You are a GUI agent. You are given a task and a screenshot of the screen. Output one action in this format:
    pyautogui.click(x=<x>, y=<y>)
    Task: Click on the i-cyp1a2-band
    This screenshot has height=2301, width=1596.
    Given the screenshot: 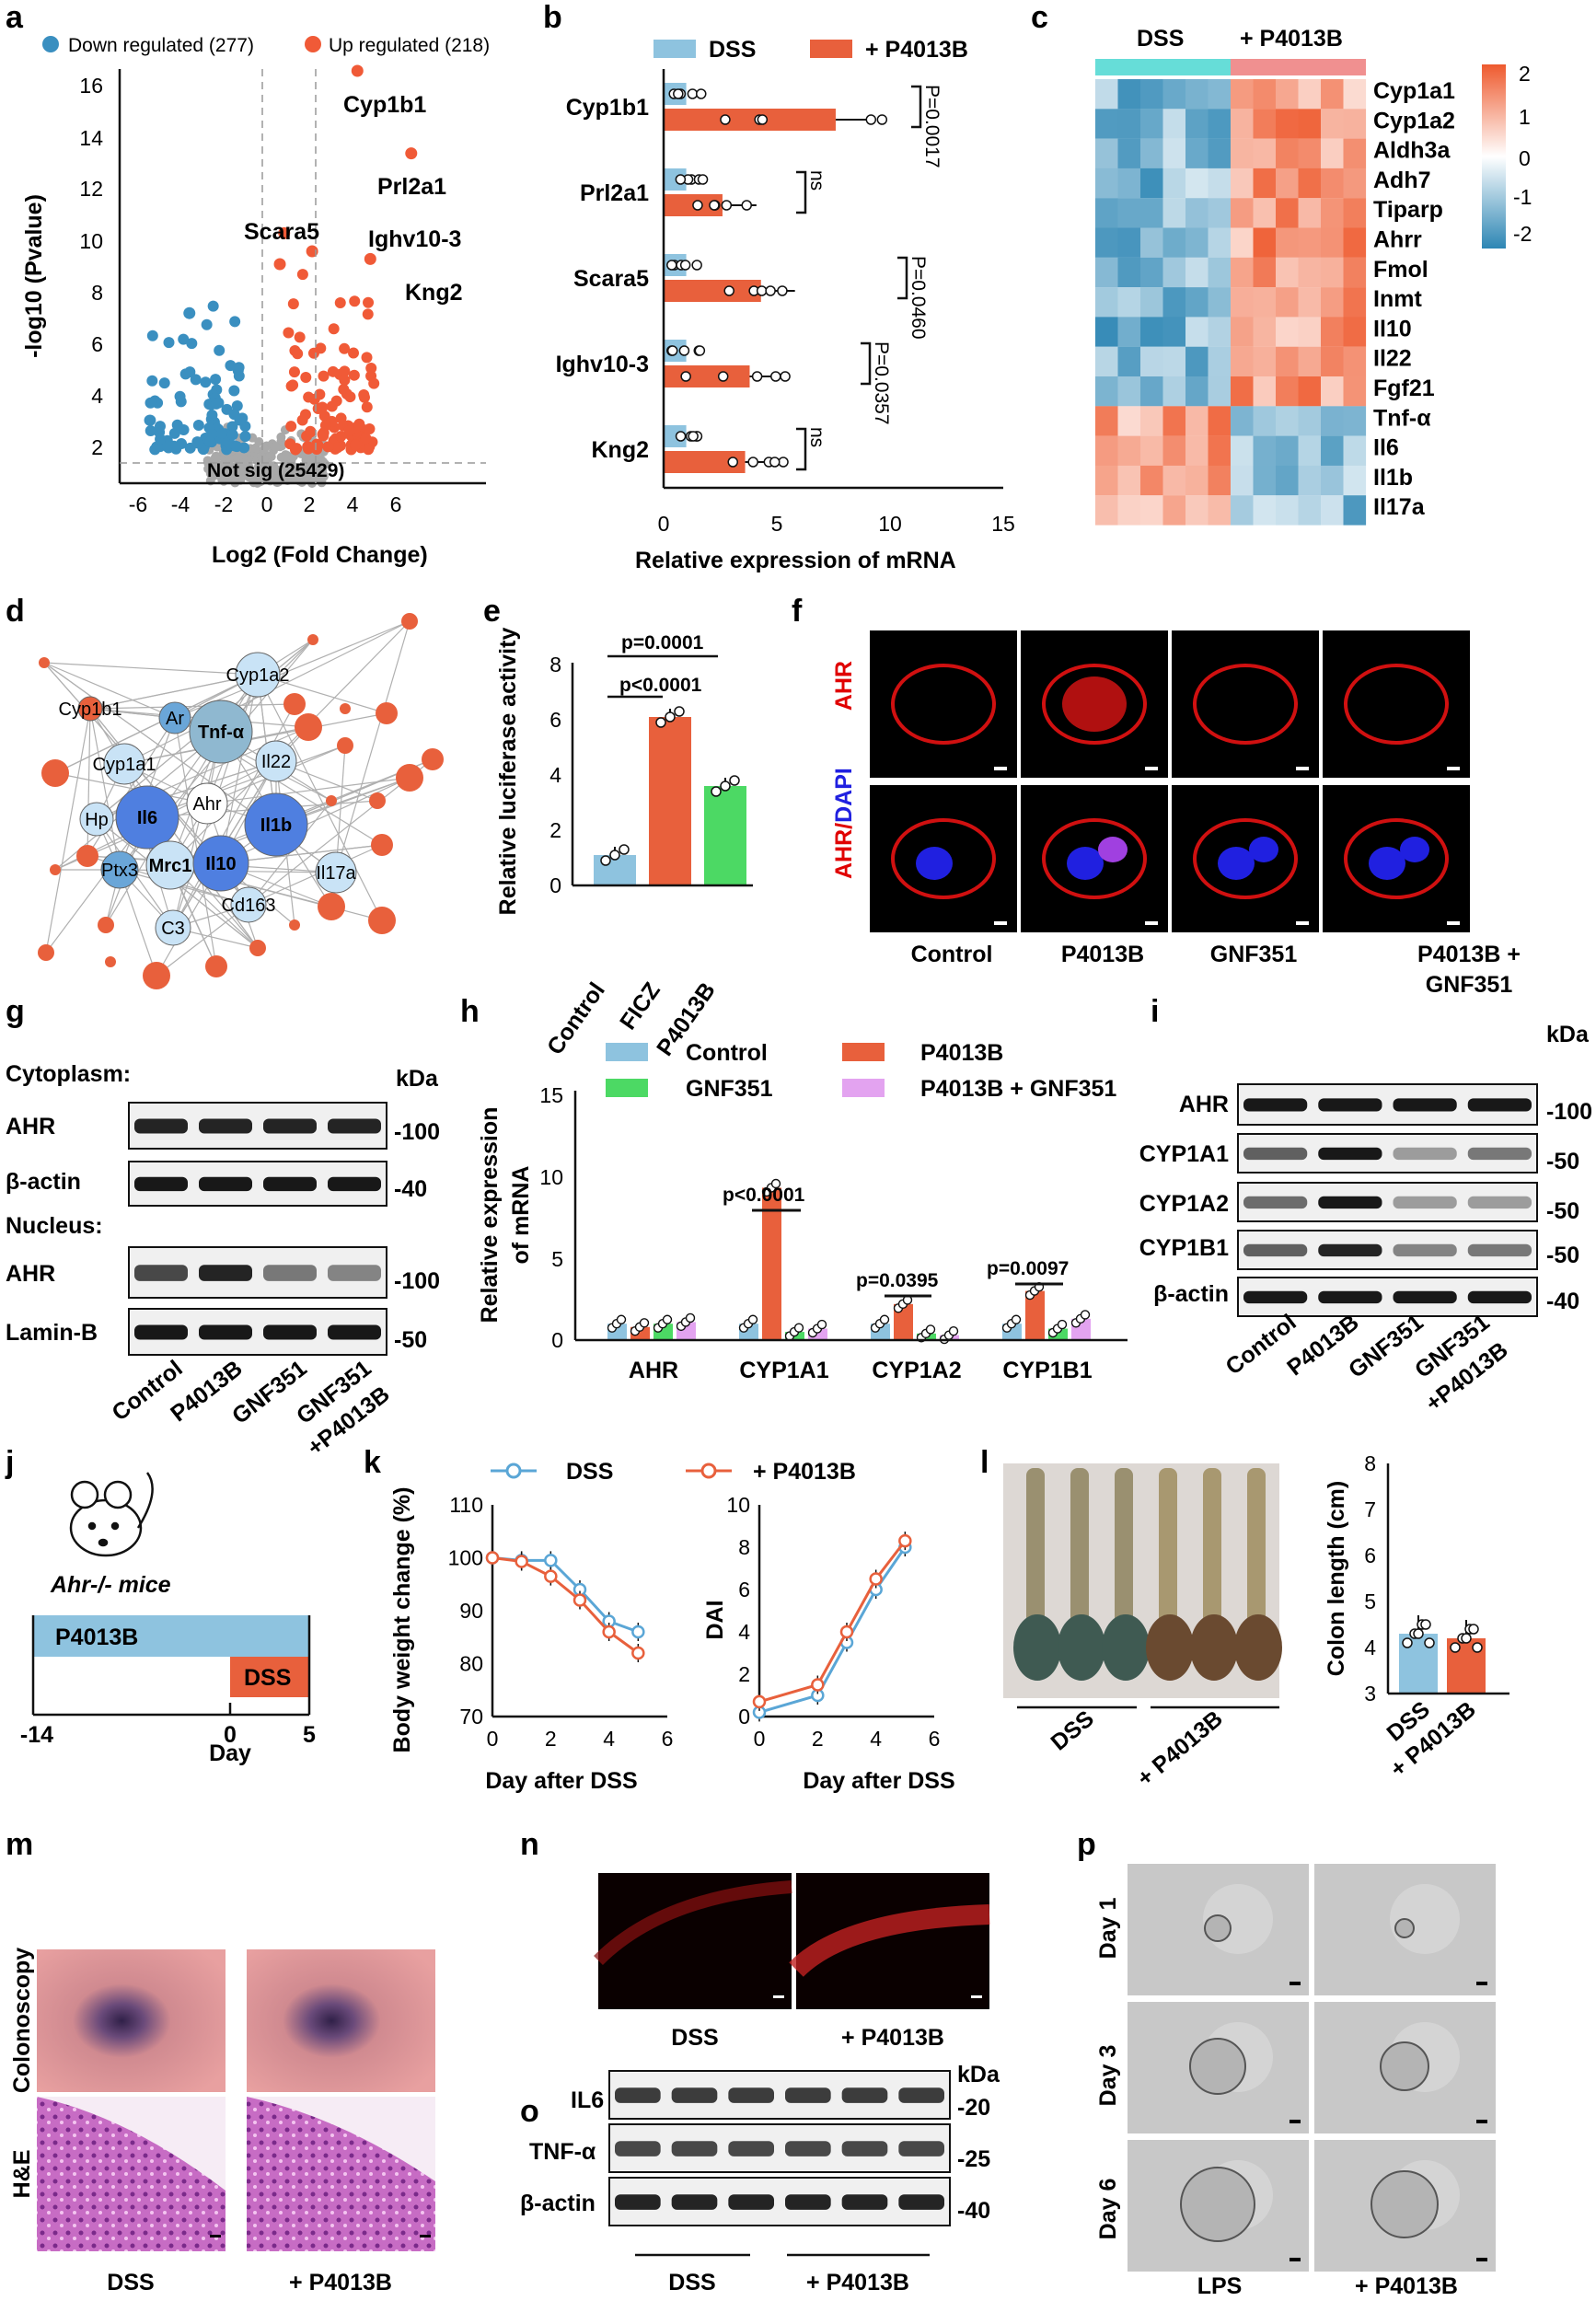 What is the action you would take?
    pyautogui.click(x=1350, y=1202)
    